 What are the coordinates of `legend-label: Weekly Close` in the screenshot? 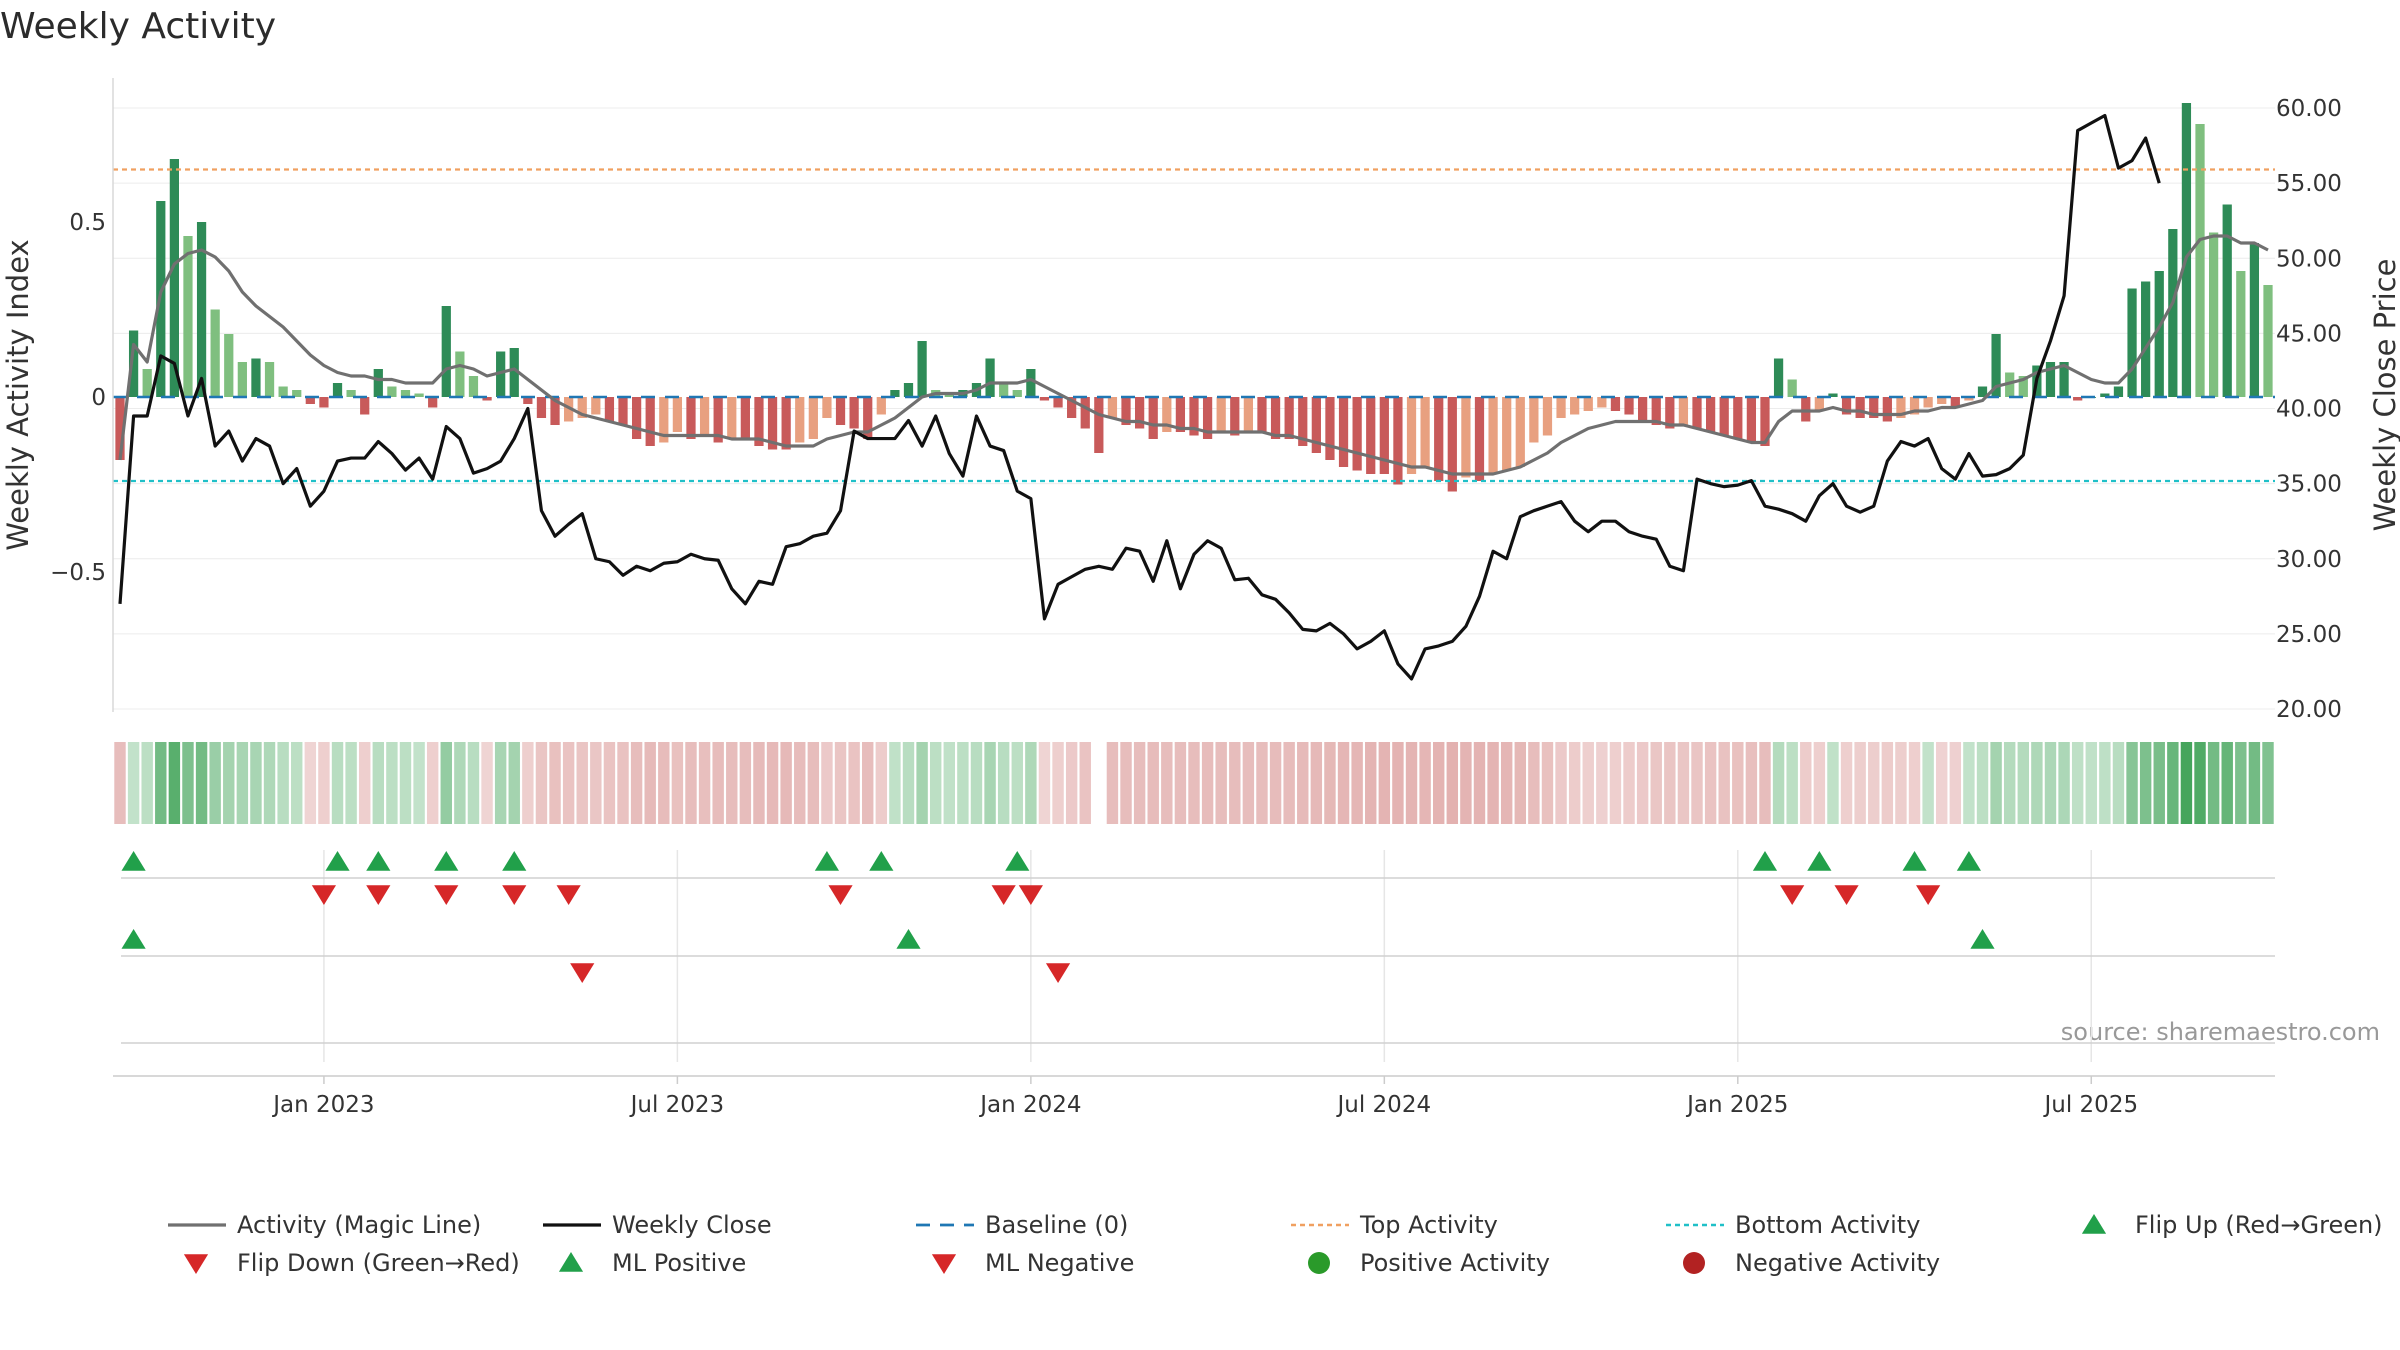 It's located at (692, 1225).